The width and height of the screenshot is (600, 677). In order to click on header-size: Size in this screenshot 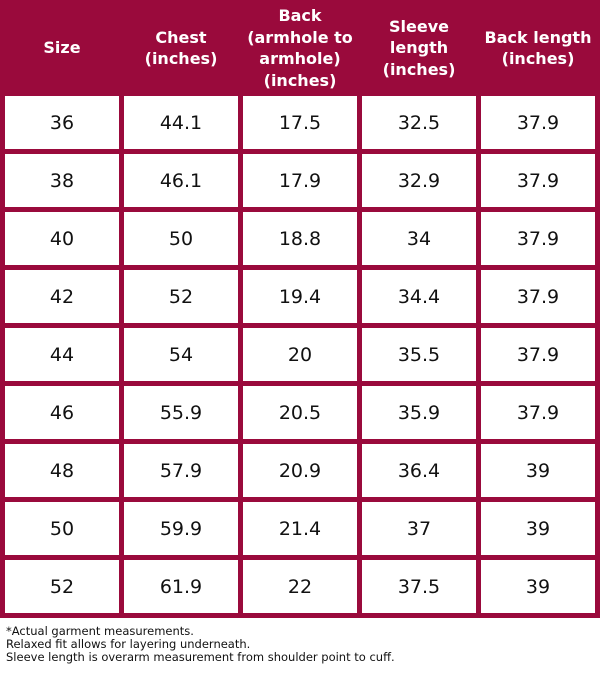, I will do `click(62, 48)`.